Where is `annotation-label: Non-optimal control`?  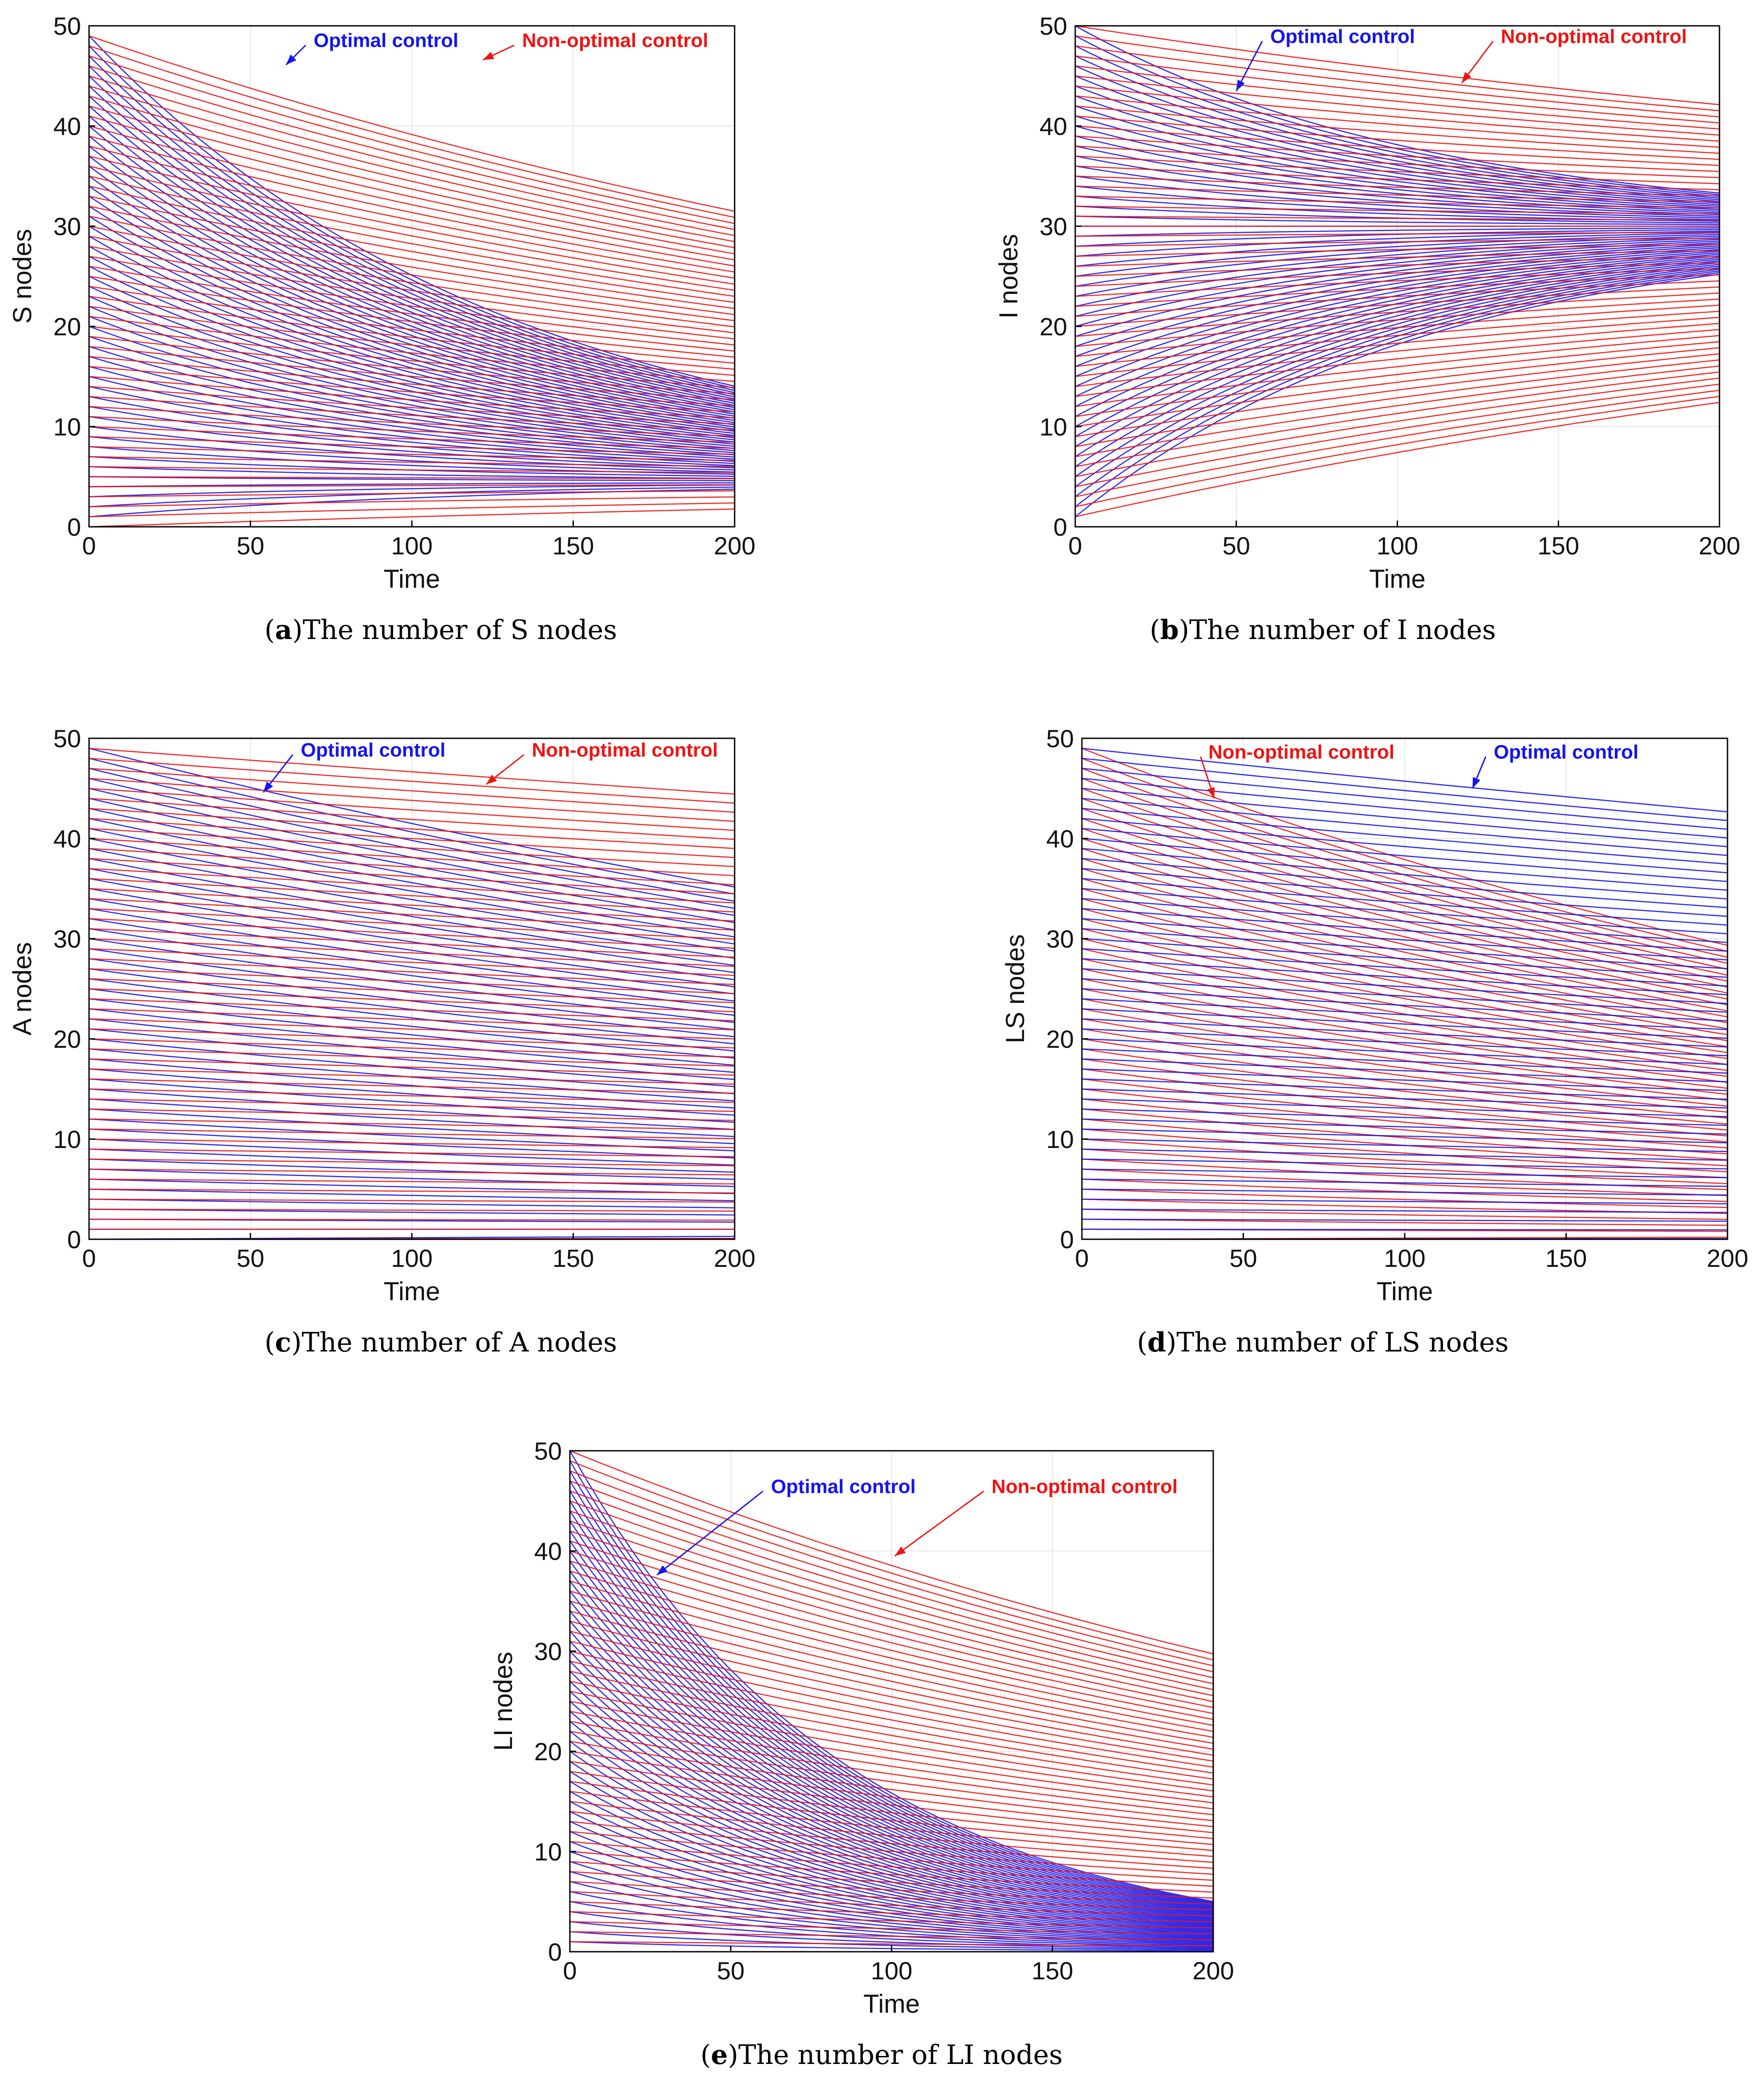
annotation-label: Non-optimal control is located at coordinates (615, 41).